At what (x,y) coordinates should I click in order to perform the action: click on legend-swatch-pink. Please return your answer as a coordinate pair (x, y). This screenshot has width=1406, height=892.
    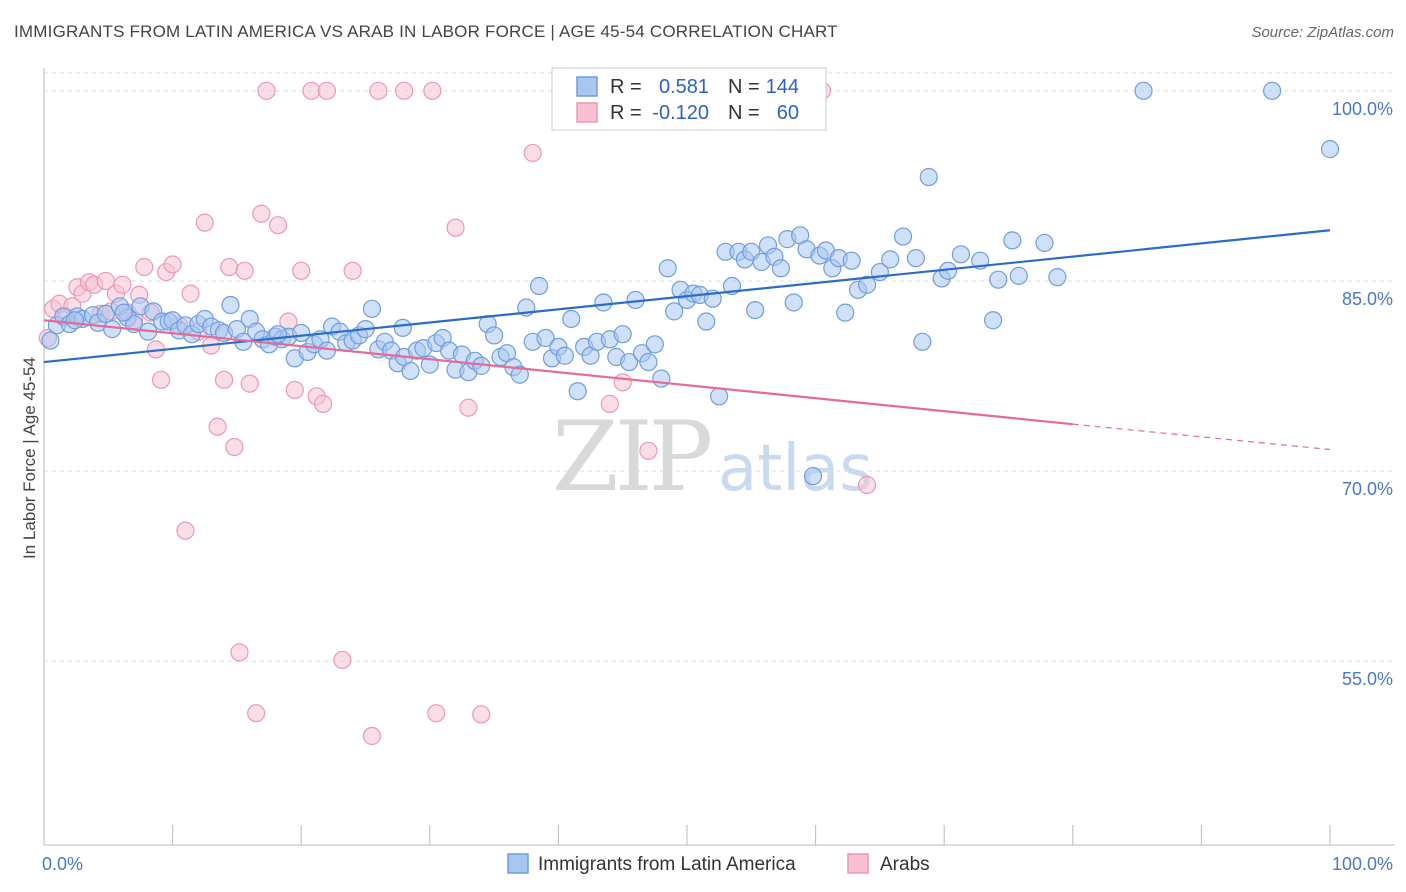
    Looking at the image, I should click on (587, 112).